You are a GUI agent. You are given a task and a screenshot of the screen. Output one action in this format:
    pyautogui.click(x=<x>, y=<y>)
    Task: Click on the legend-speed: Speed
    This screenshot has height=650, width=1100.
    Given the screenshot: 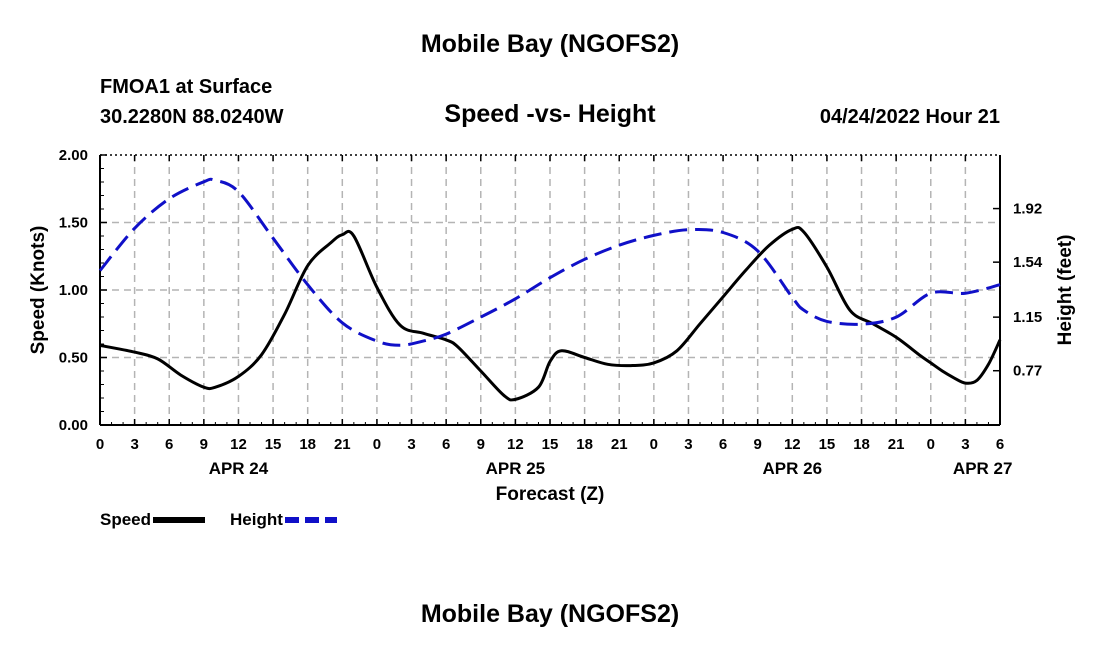 What is the action you would take?
    pyautogui.click(x=153, y=520)
    